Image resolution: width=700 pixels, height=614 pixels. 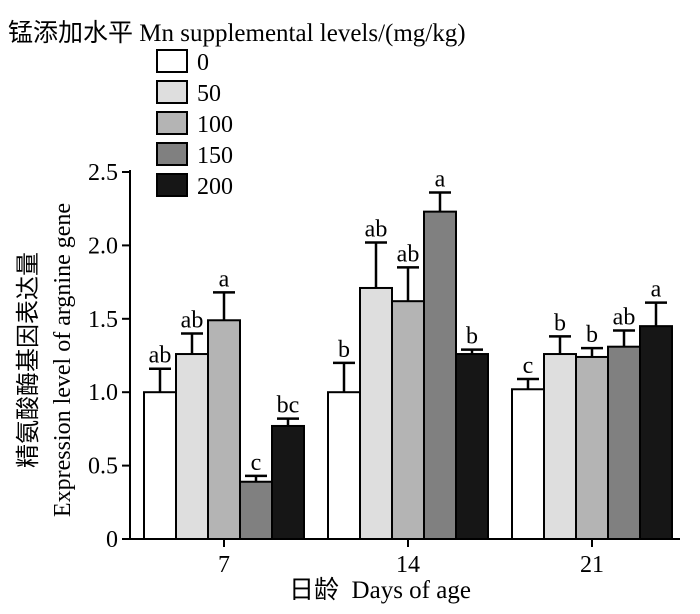 What do you see at coordinates (28, 360) in the screenshot?
I see `y-axis-label-cn: 精氨酸酶基因表达量` at bounding box center [28, 360].